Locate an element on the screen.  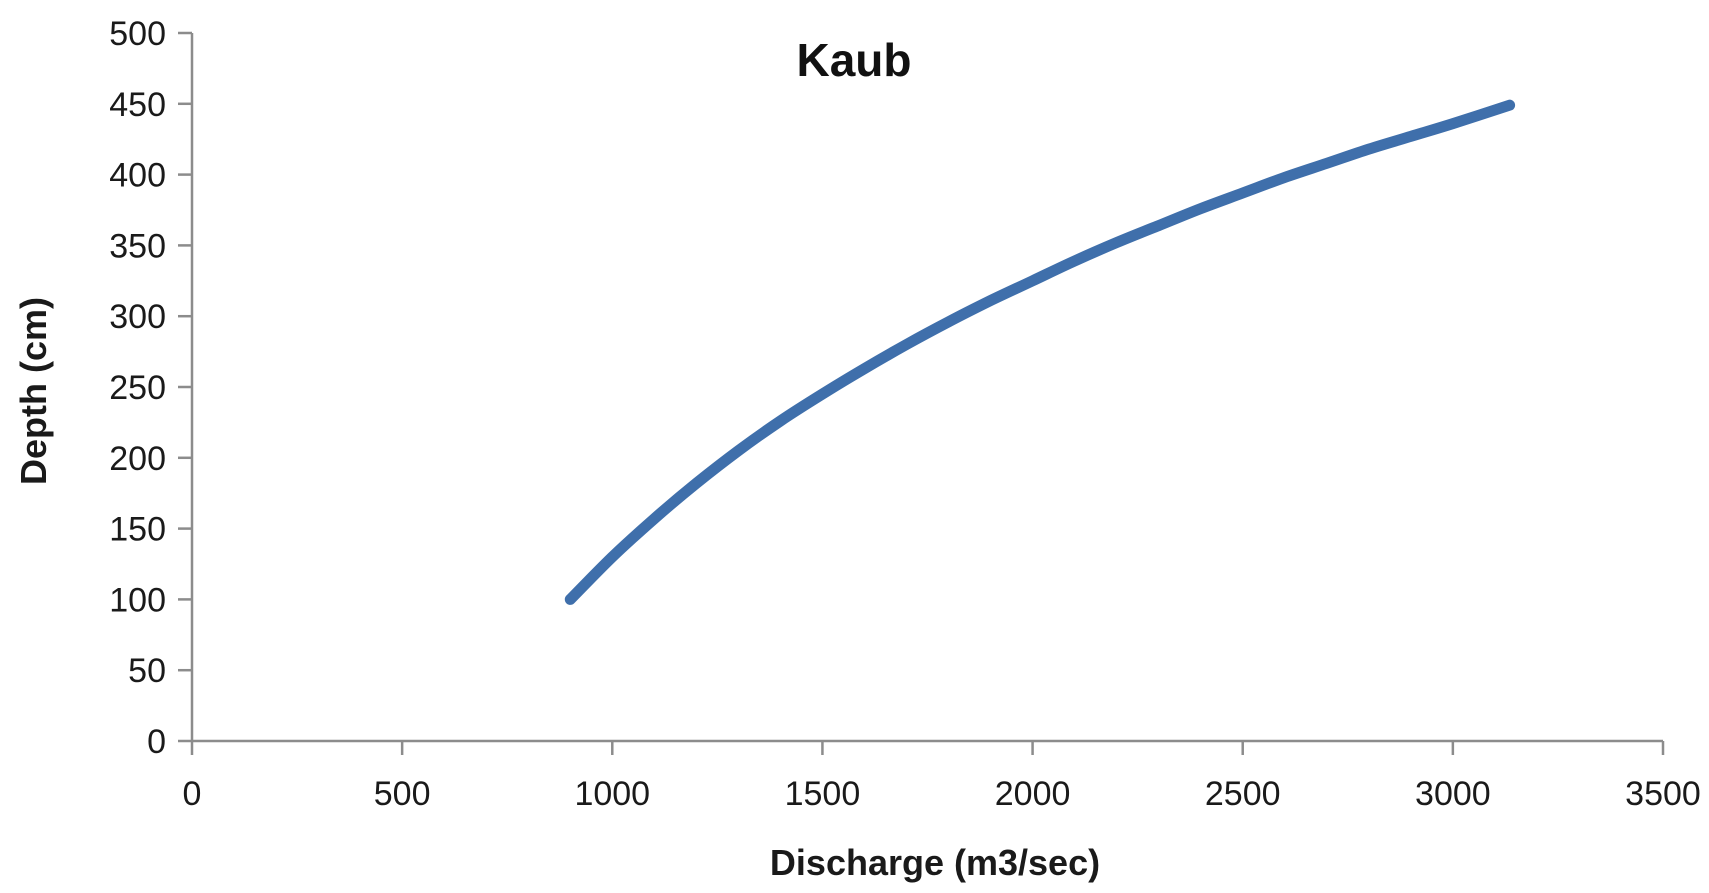
chart-title: Kaub is located at coordinates (854, 60).